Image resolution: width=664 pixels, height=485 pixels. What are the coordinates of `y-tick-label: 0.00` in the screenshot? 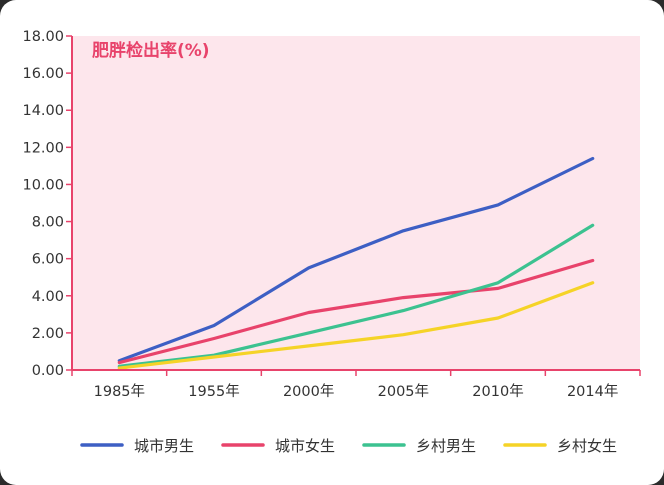 It's located at (48, 371).